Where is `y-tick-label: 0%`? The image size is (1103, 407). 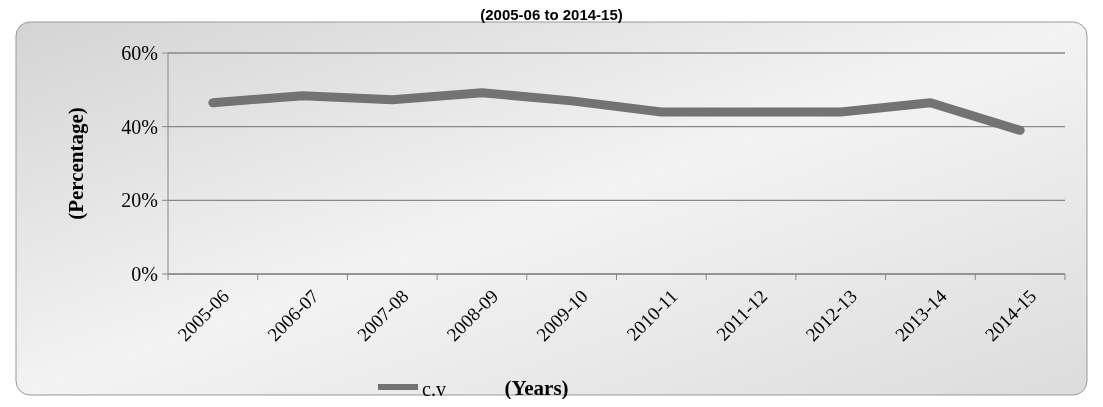
y-tick-label: 0% is located at coordinates (144, 274).